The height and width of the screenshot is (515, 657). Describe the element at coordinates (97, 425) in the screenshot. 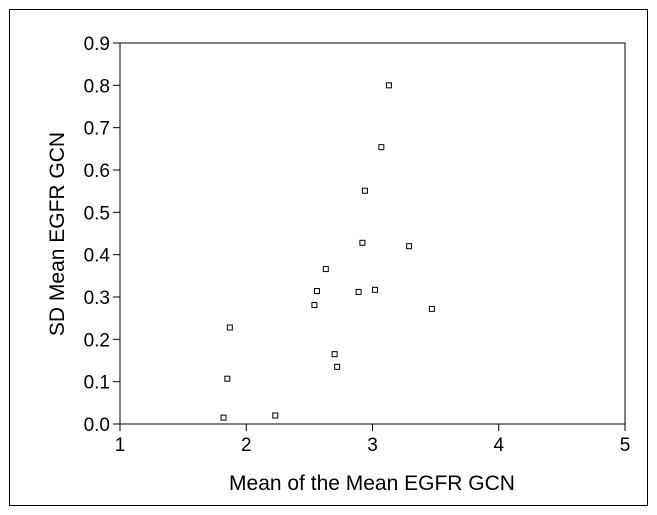

I see `y-tick-label: 0.0` at that location.